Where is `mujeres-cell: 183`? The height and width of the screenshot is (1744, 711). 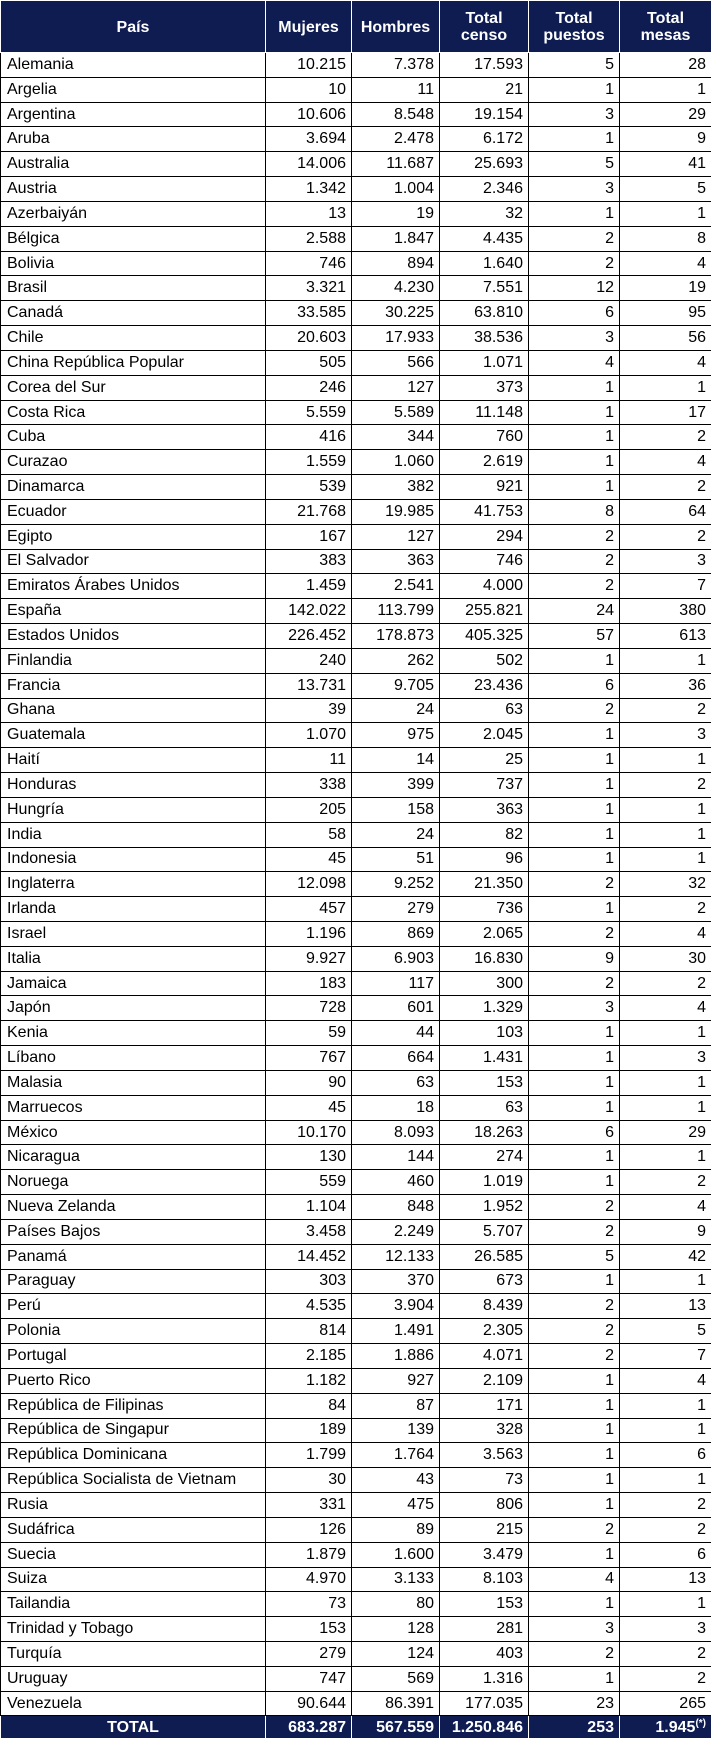
mujeres-cell: 183 is located at coordinates (308, 983).